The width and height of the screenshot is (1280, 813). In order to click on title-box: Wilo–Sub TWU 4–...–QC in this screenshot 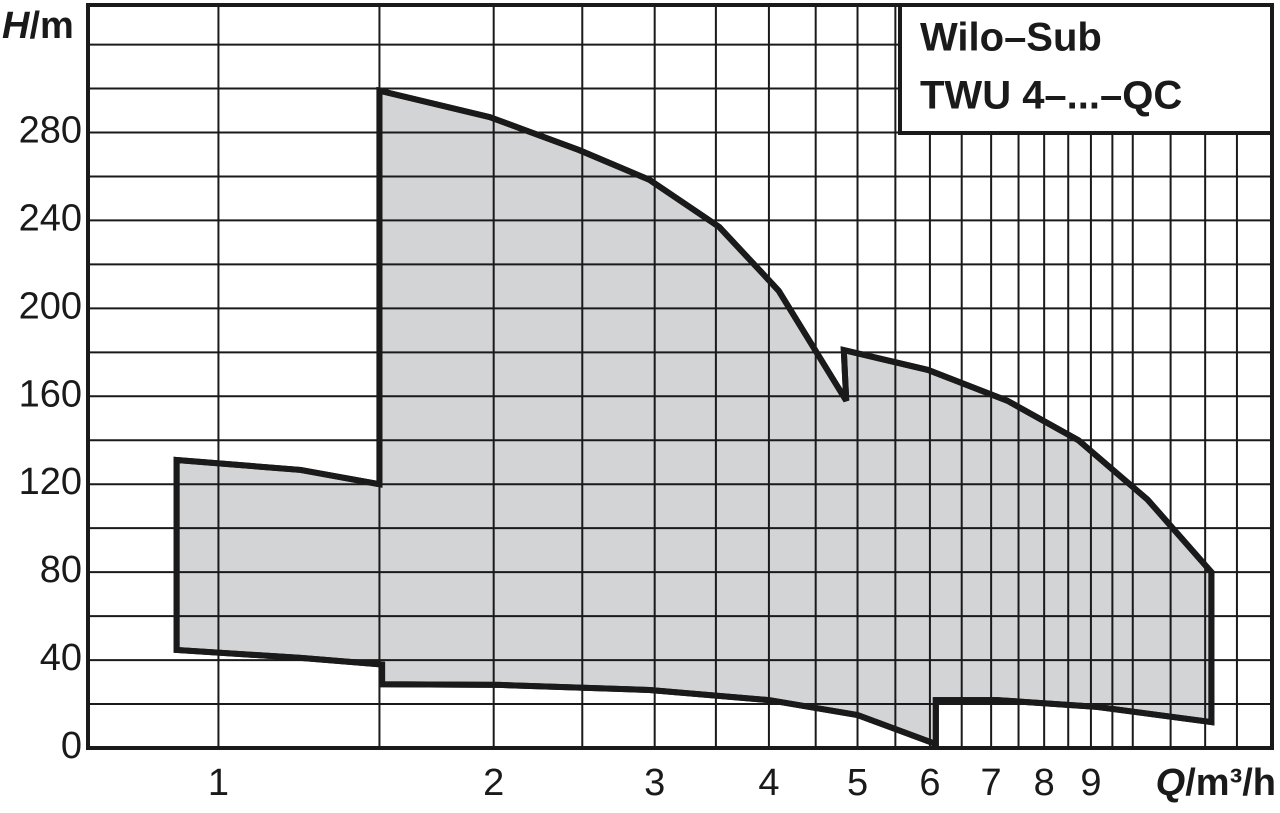, I will do `click(1086, 69)`.